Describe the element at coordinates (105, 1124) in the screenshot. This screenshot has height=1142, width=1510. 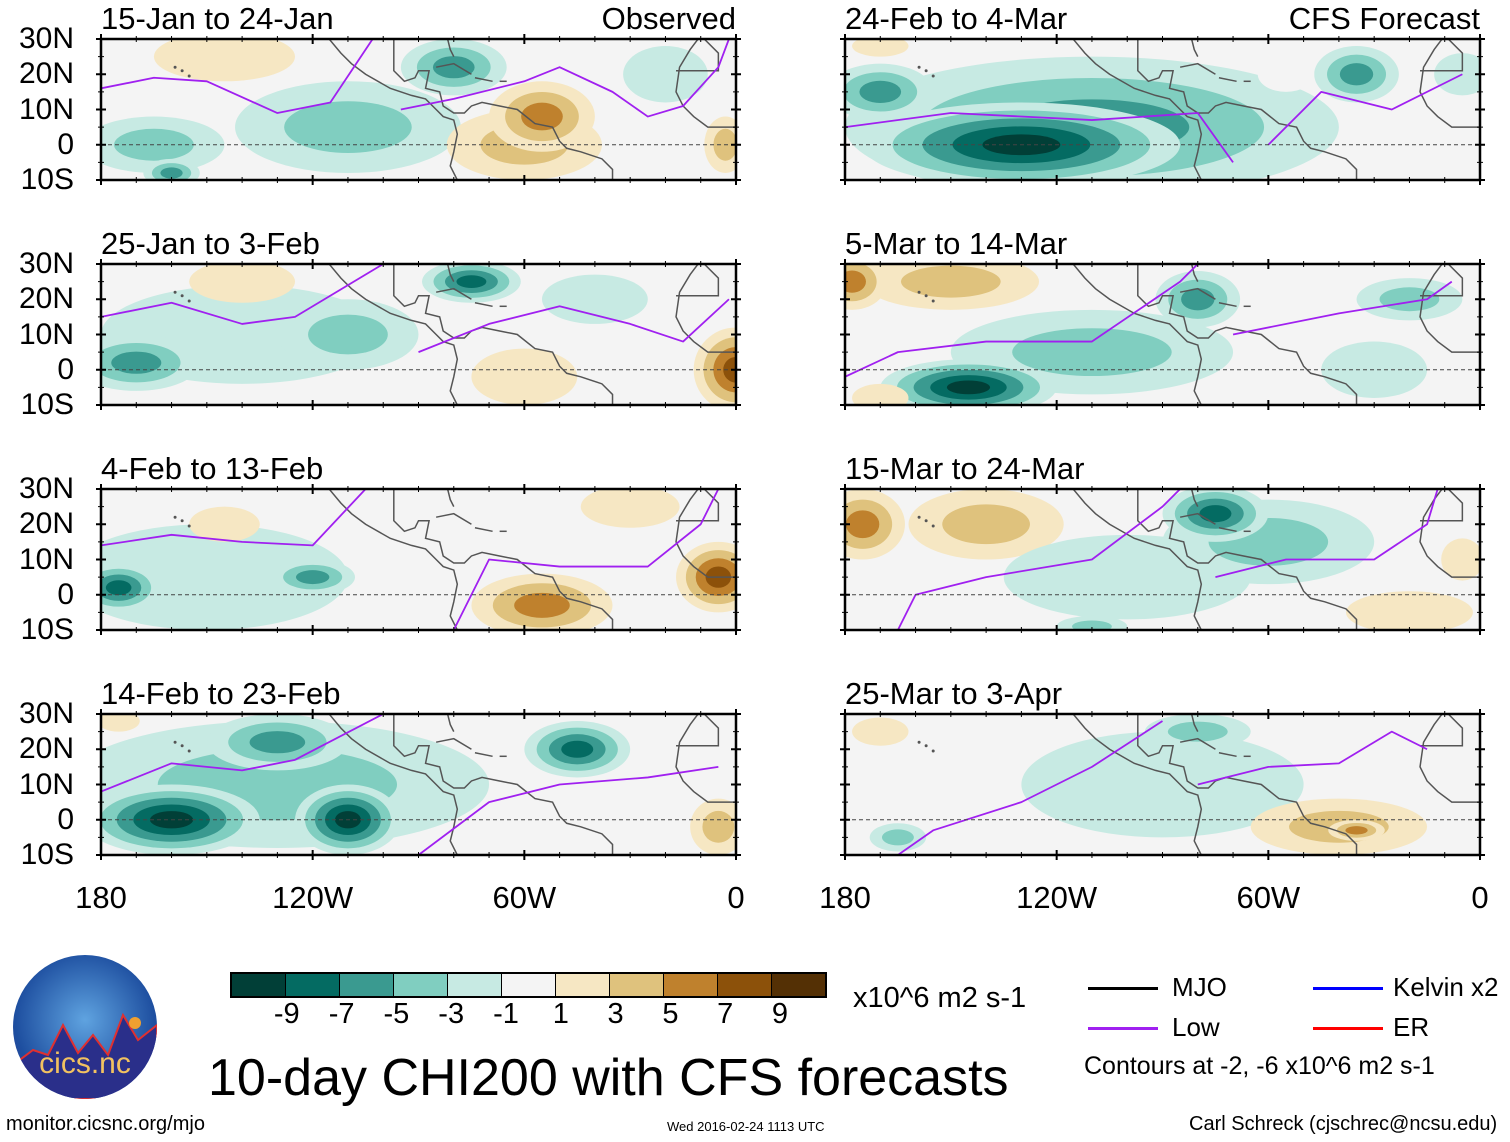
I see `footer-url: monitor.cicsnc.org/mjo` at that location.